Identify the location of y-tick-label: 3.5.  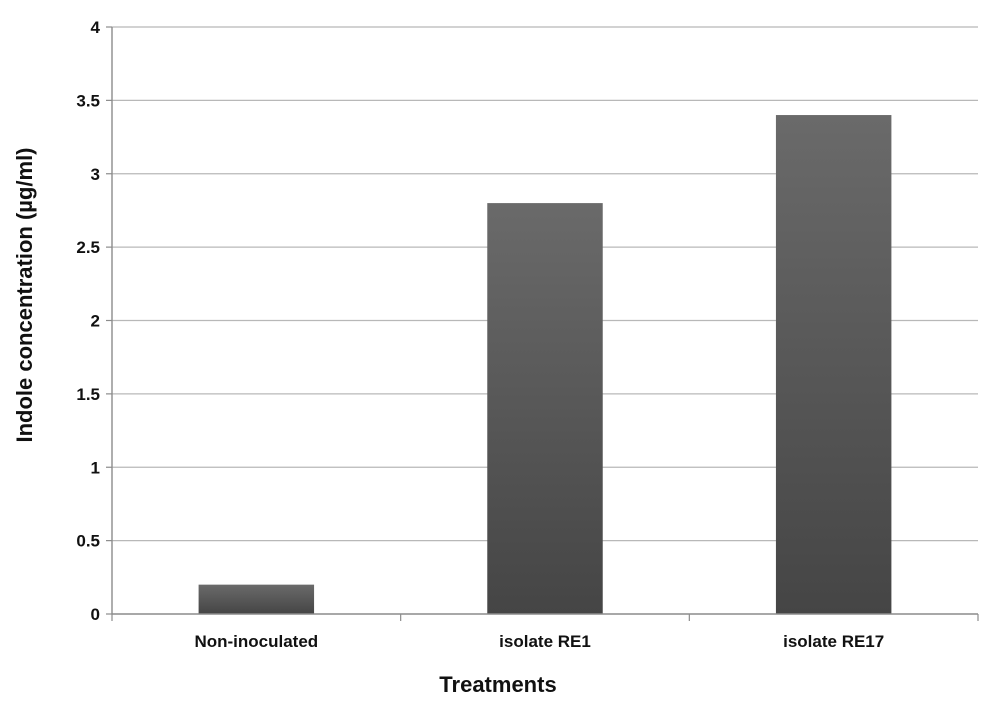
(88, 100).